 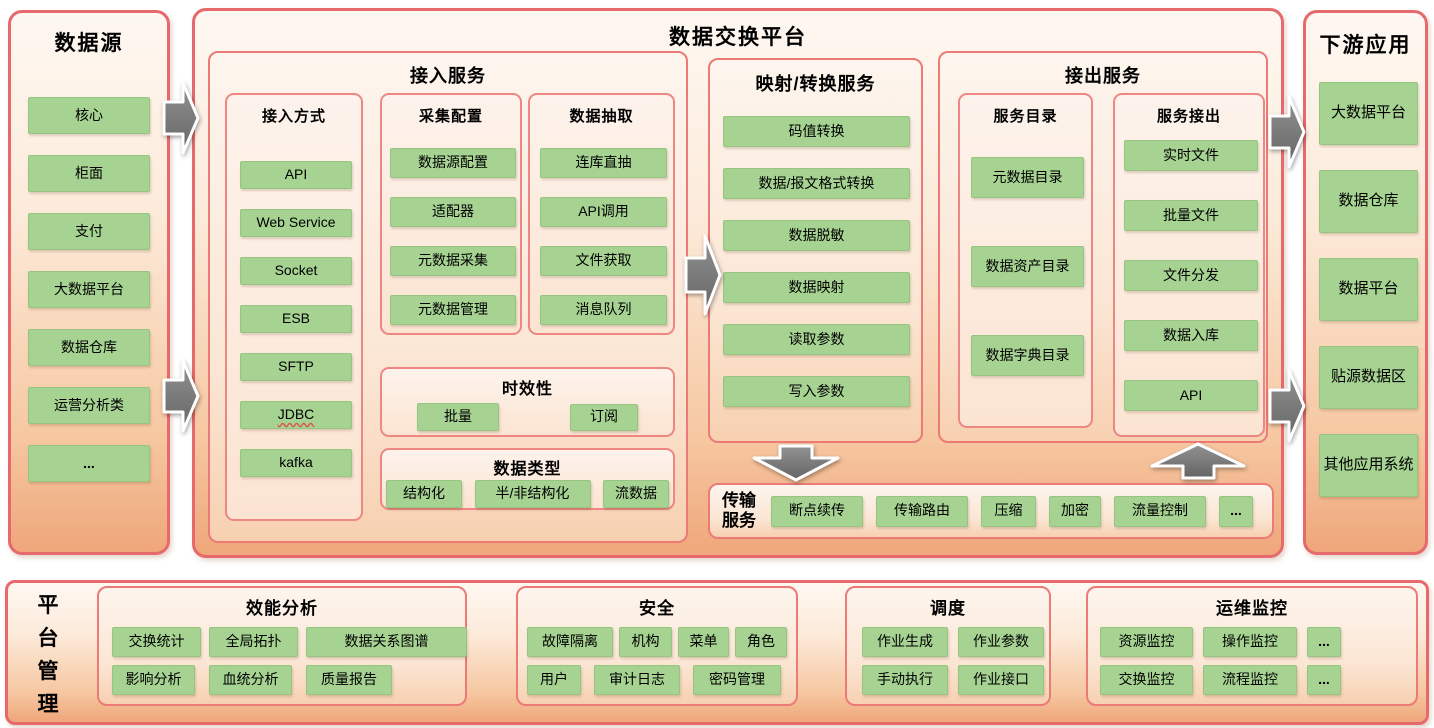 I want to click on access-method-item: JDBC, so click(x=296, y=415).